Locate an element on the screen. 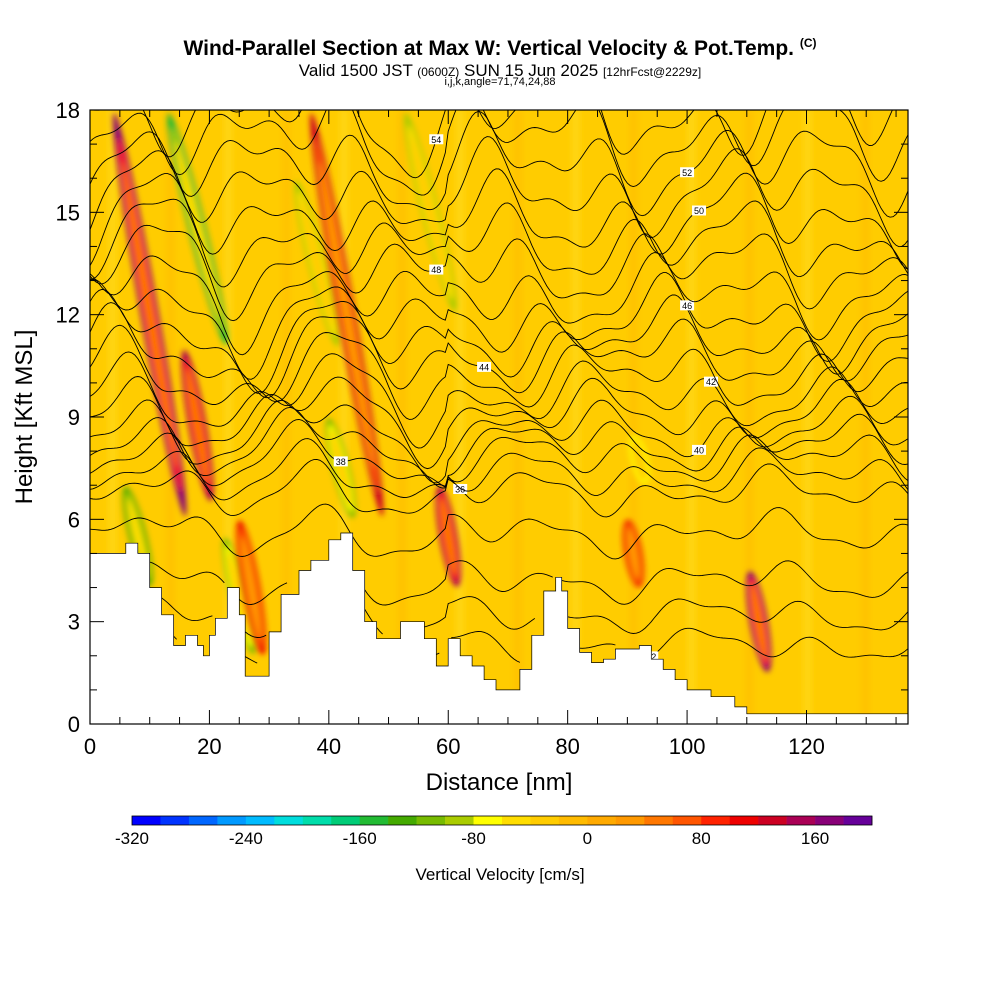 The image size is (1000, 1000). colorbar-tick-label: -320 is located at coordinates (132, 838).